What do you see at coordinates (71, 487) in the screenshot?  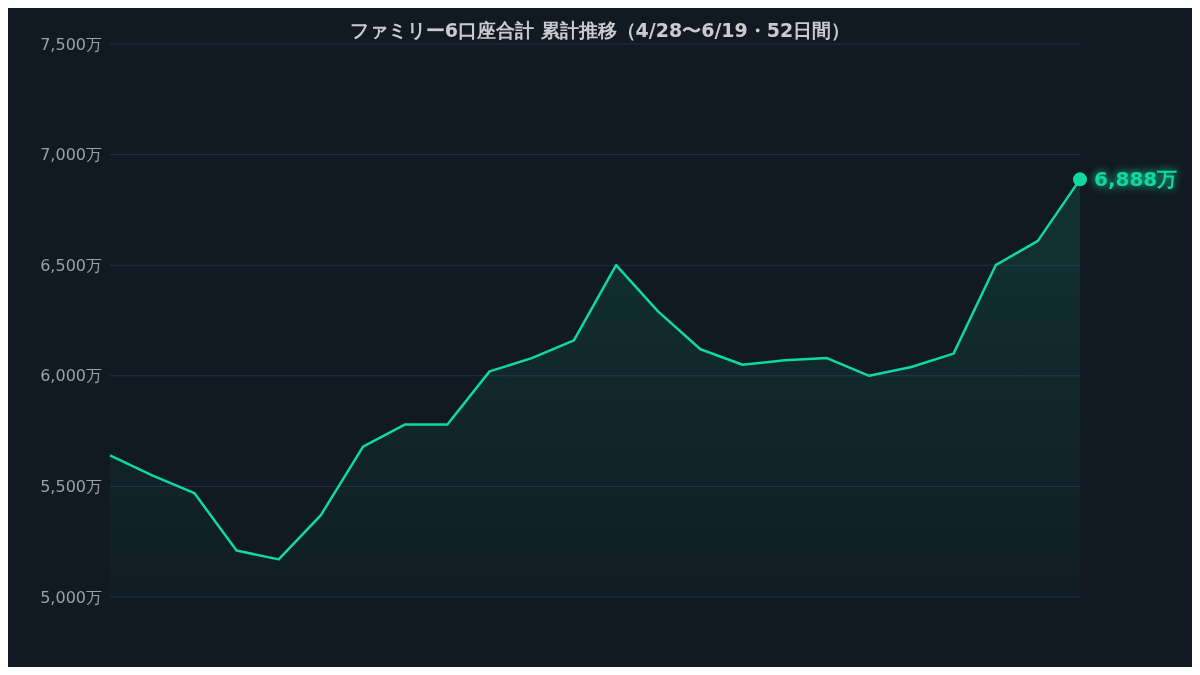 I see `y-tick-label: 5,500万` at bounding box center [71, 487].